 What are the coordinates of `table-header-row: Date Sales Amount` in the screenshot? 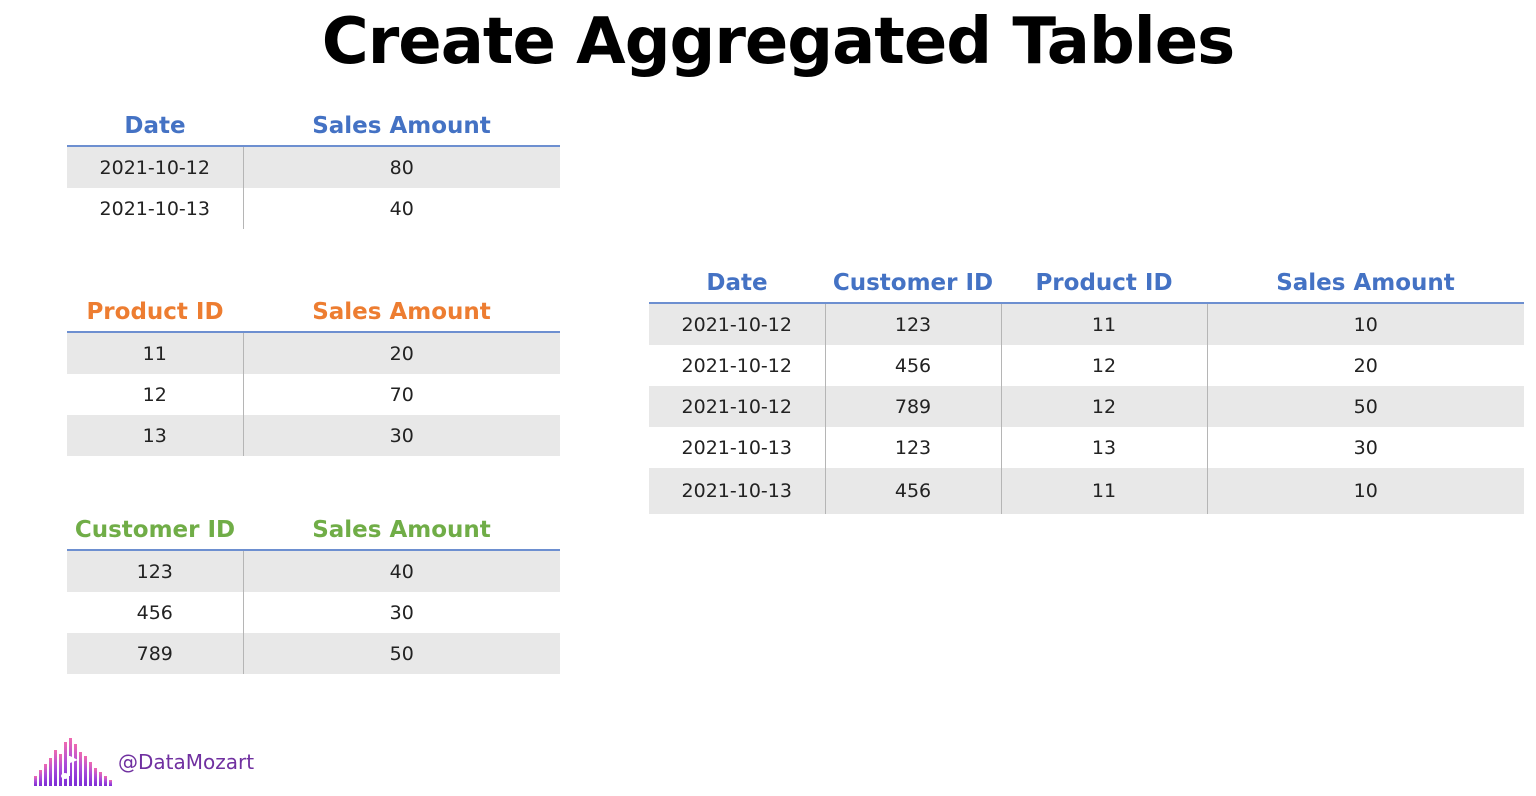 It's located at (313, 127).